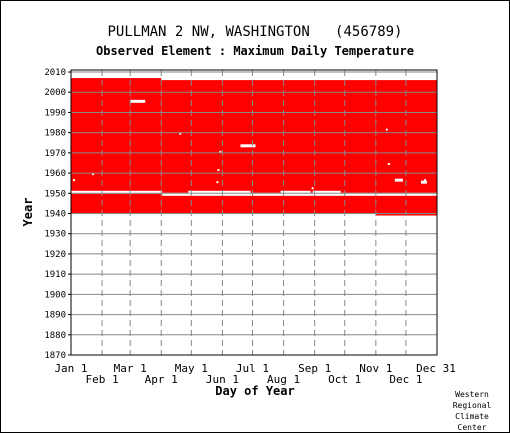 This screenshot has height=433, width=510. What do you see at coordinates (55, 134) in the screenshot?
I see `y-tick-label-1980: 1980` at bounding box center [55, 134].